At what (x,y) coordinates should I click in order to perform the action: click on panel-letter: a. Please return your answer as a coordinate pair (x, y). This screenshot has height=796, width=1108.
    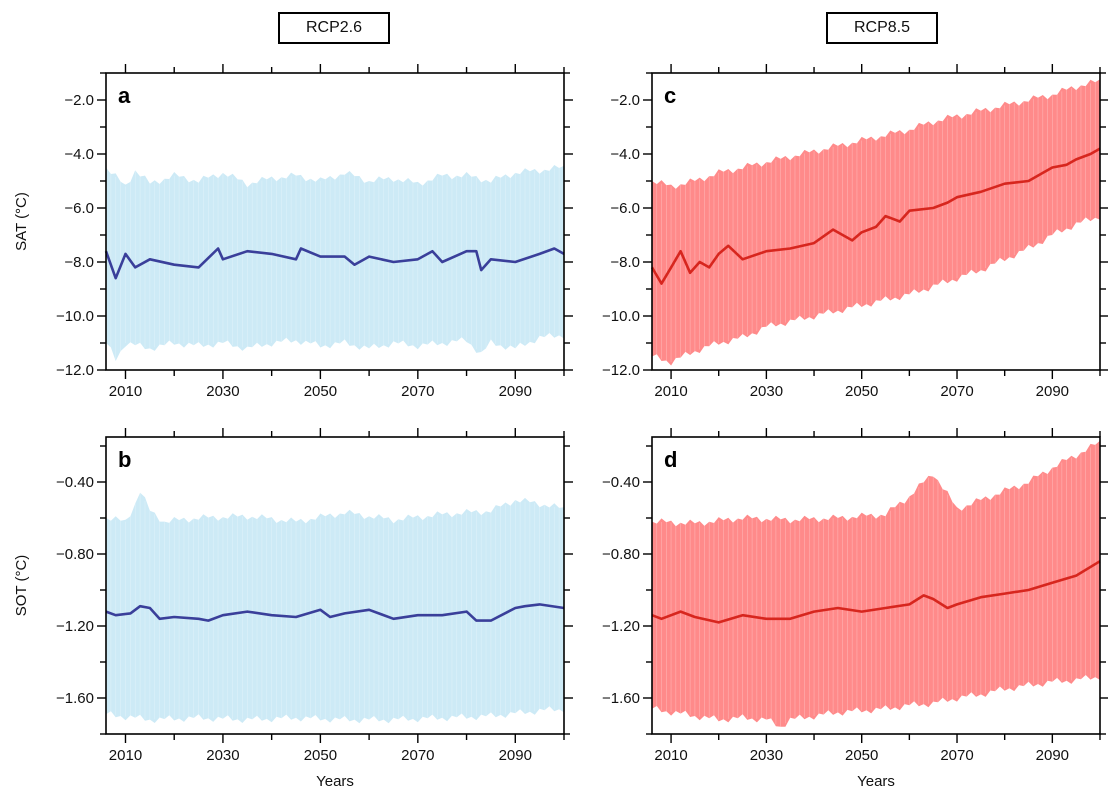
    Looking at the image, I should click on (124, 95).